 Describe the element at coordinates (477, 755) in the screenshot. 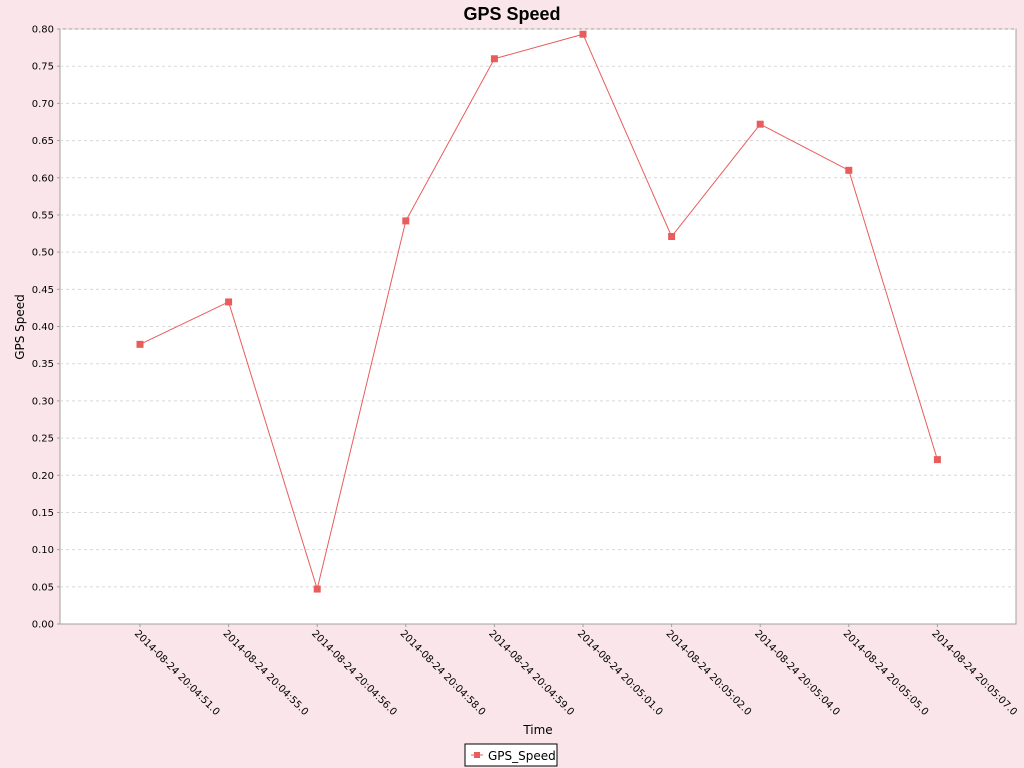

I see `legend-marker-swatch` at that location.